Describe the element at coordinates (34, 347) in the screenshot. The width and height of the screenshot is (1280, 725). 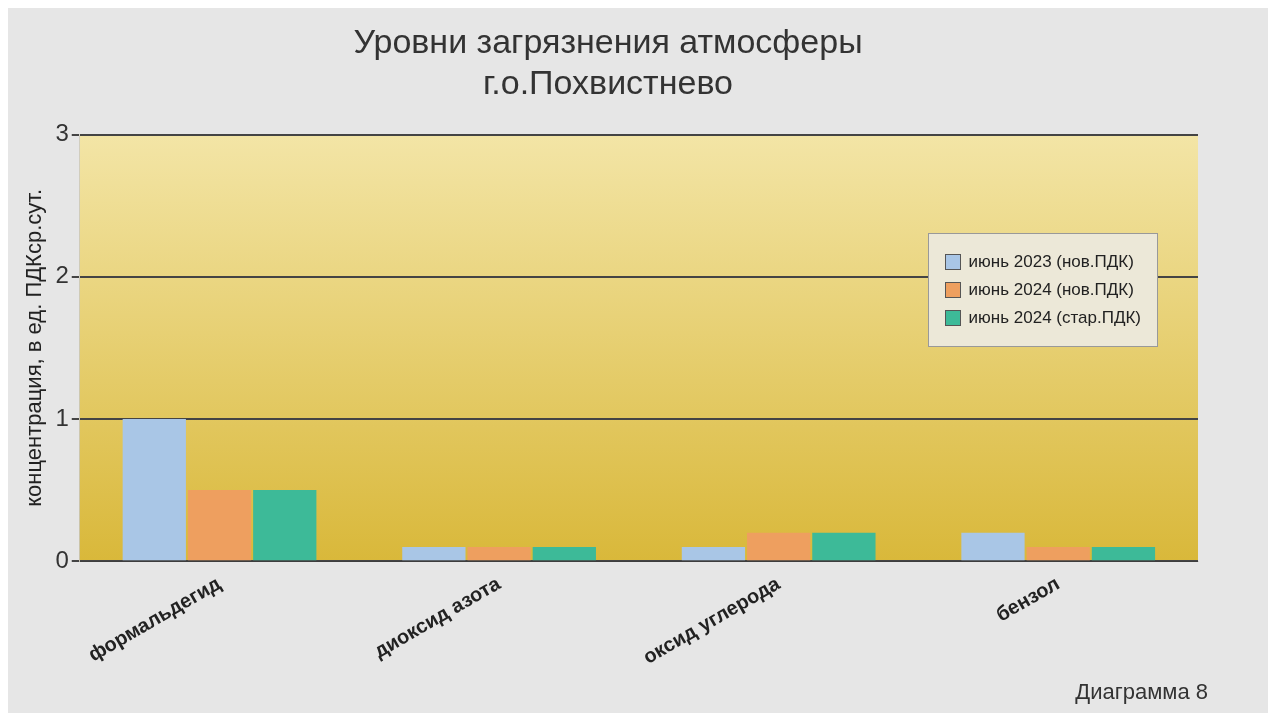
I see `y-axis-title: концентрация, в ед. ПДКср.сут.` at that location.